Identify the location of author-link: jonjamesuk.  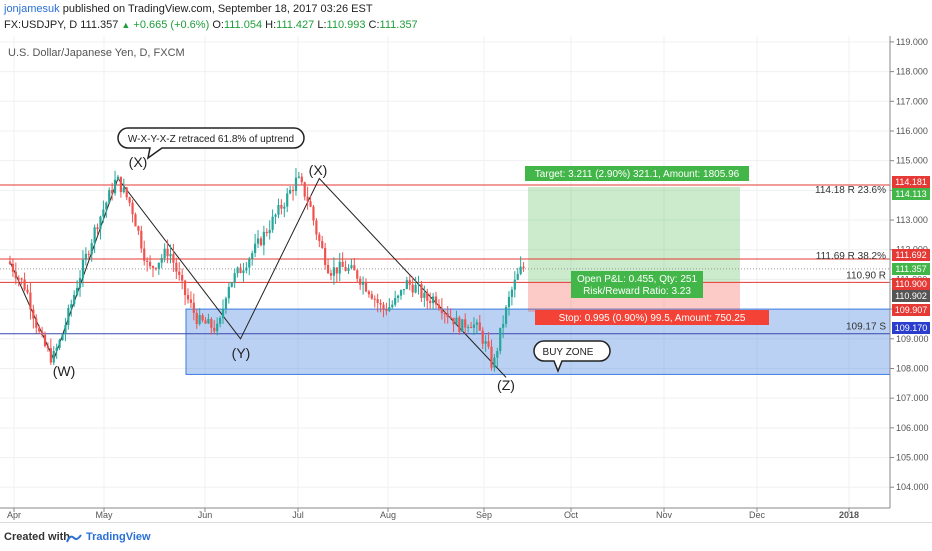
(32, 9).